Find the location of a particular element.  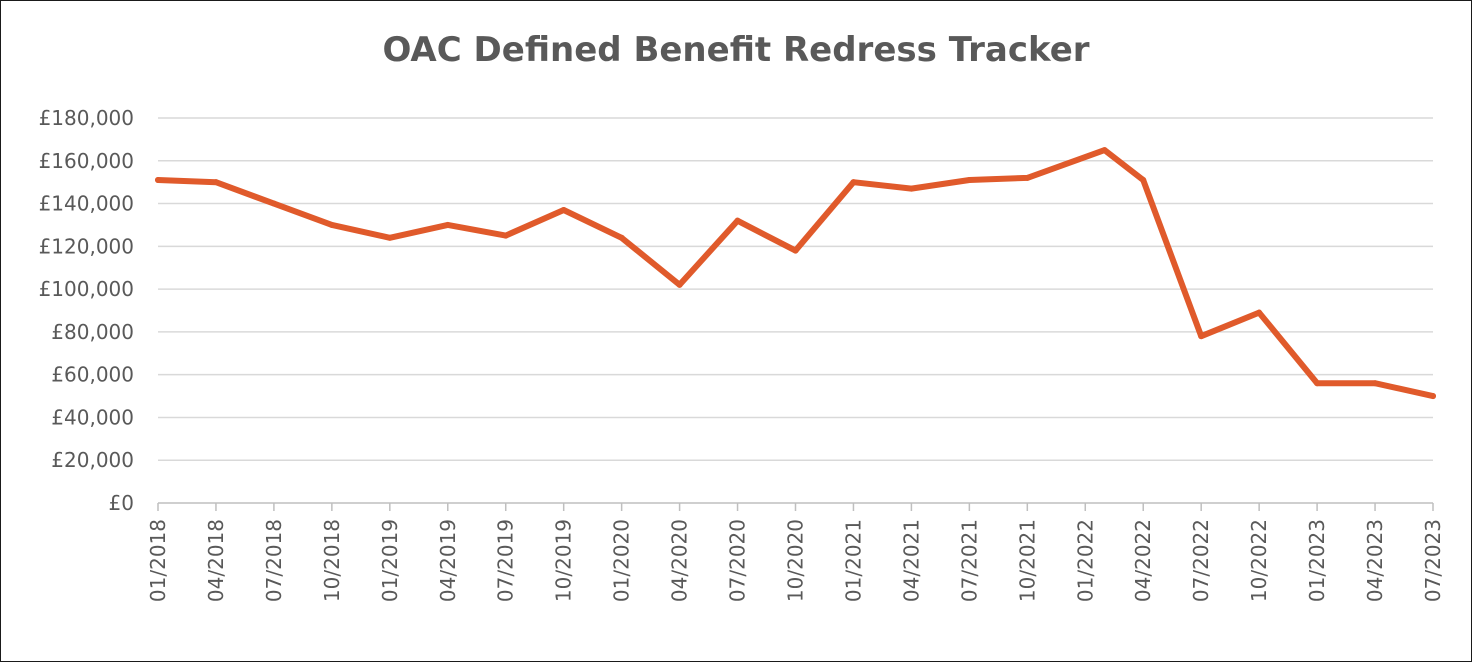

x-tick-label: 01/2022 is located at coordinates (1085, 560).